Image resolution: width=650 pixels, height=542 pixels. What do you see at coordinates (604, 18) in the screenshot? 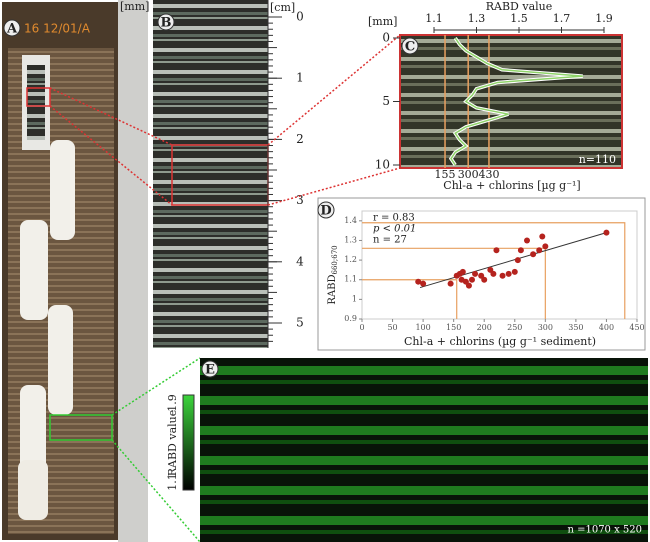
I see `x-tick-label: 1.9` at bounding box center [604, 18].